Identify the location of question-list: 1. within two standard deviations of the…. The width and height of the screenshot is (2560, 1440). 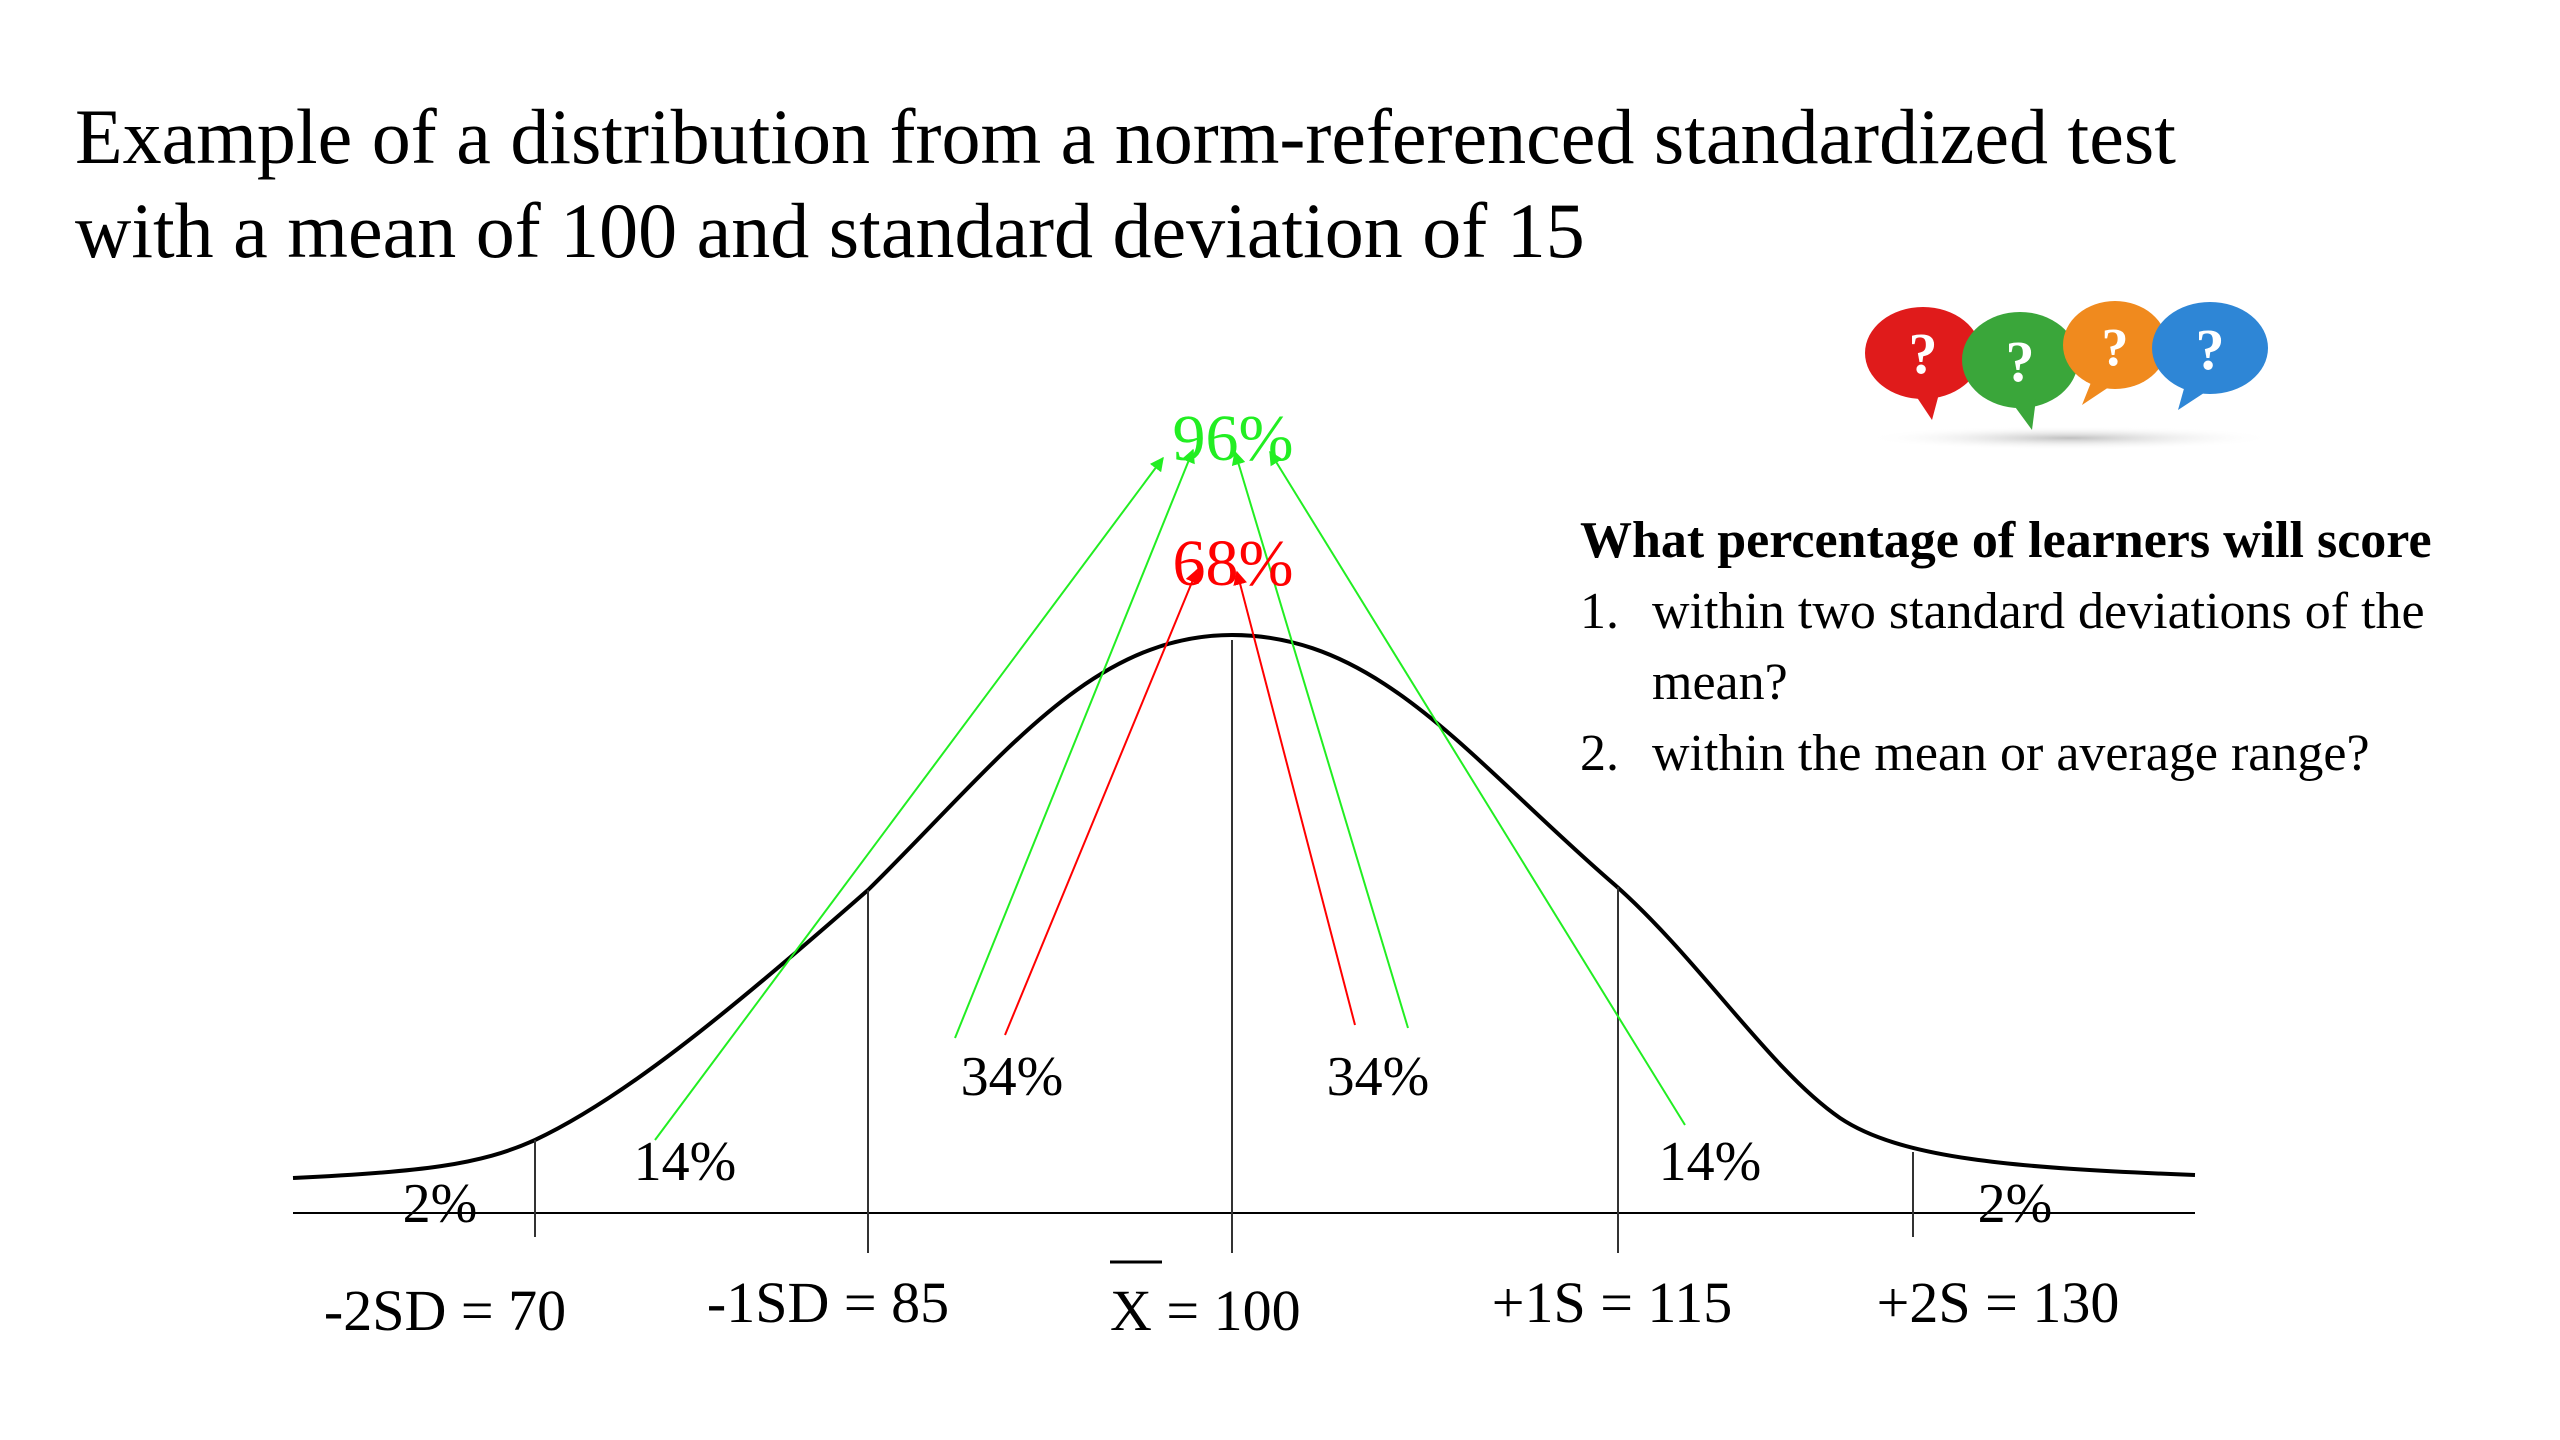
(2070, 682).